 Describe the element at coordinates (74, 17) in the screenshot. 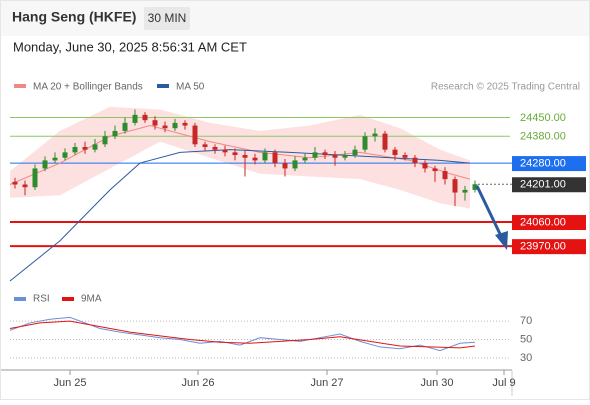

I see `title: Hang Seng (HKFE)` at that location.